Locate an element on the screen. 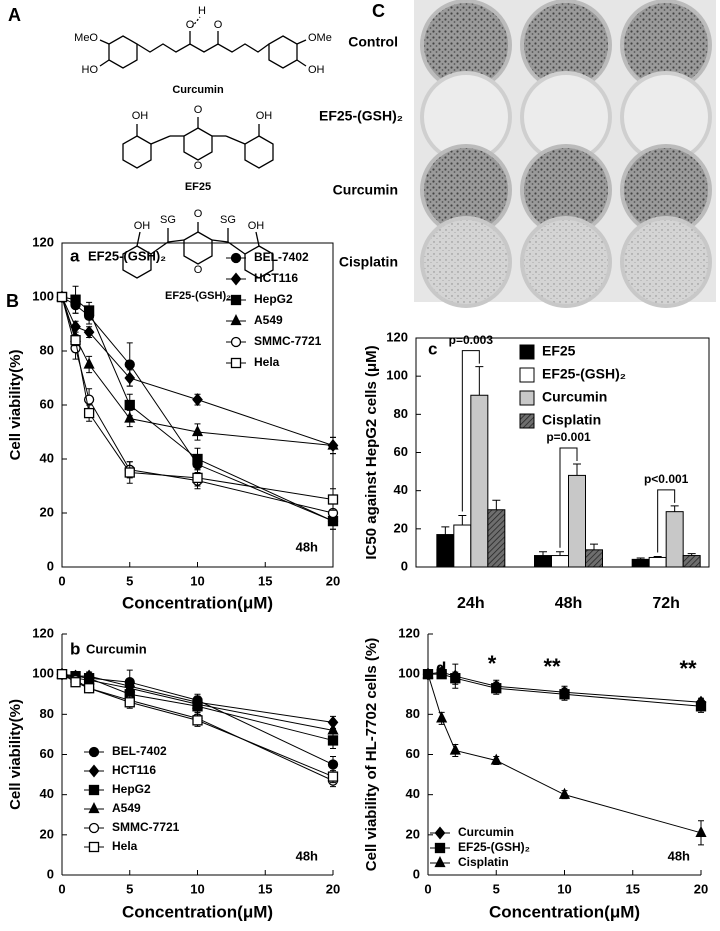 The height and width of the screenshot is (931, 720). well is located at coordinates (466, 262).